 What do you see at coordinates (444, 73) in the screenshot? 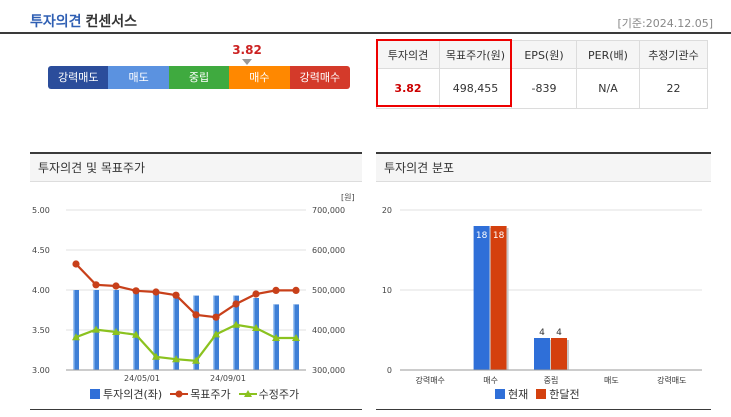
I see `highlight-box` at bounding box center [444, 73].